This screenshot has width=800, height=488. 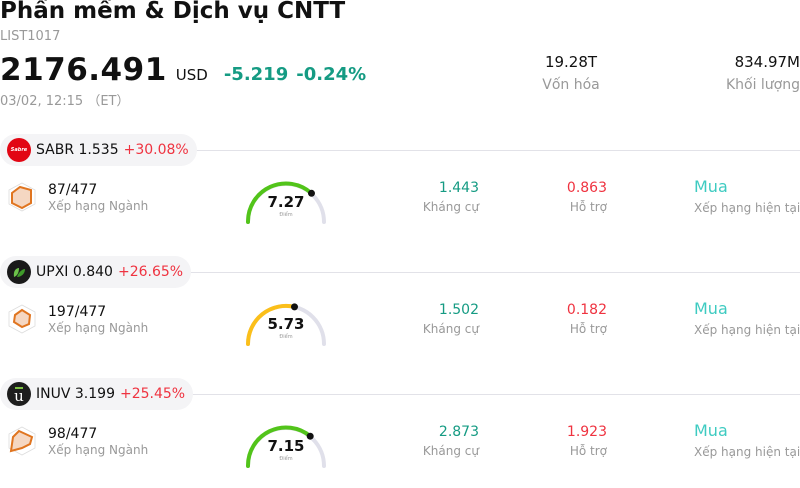 I want to click on score-value: 7.27, so click(x=286, y=202).